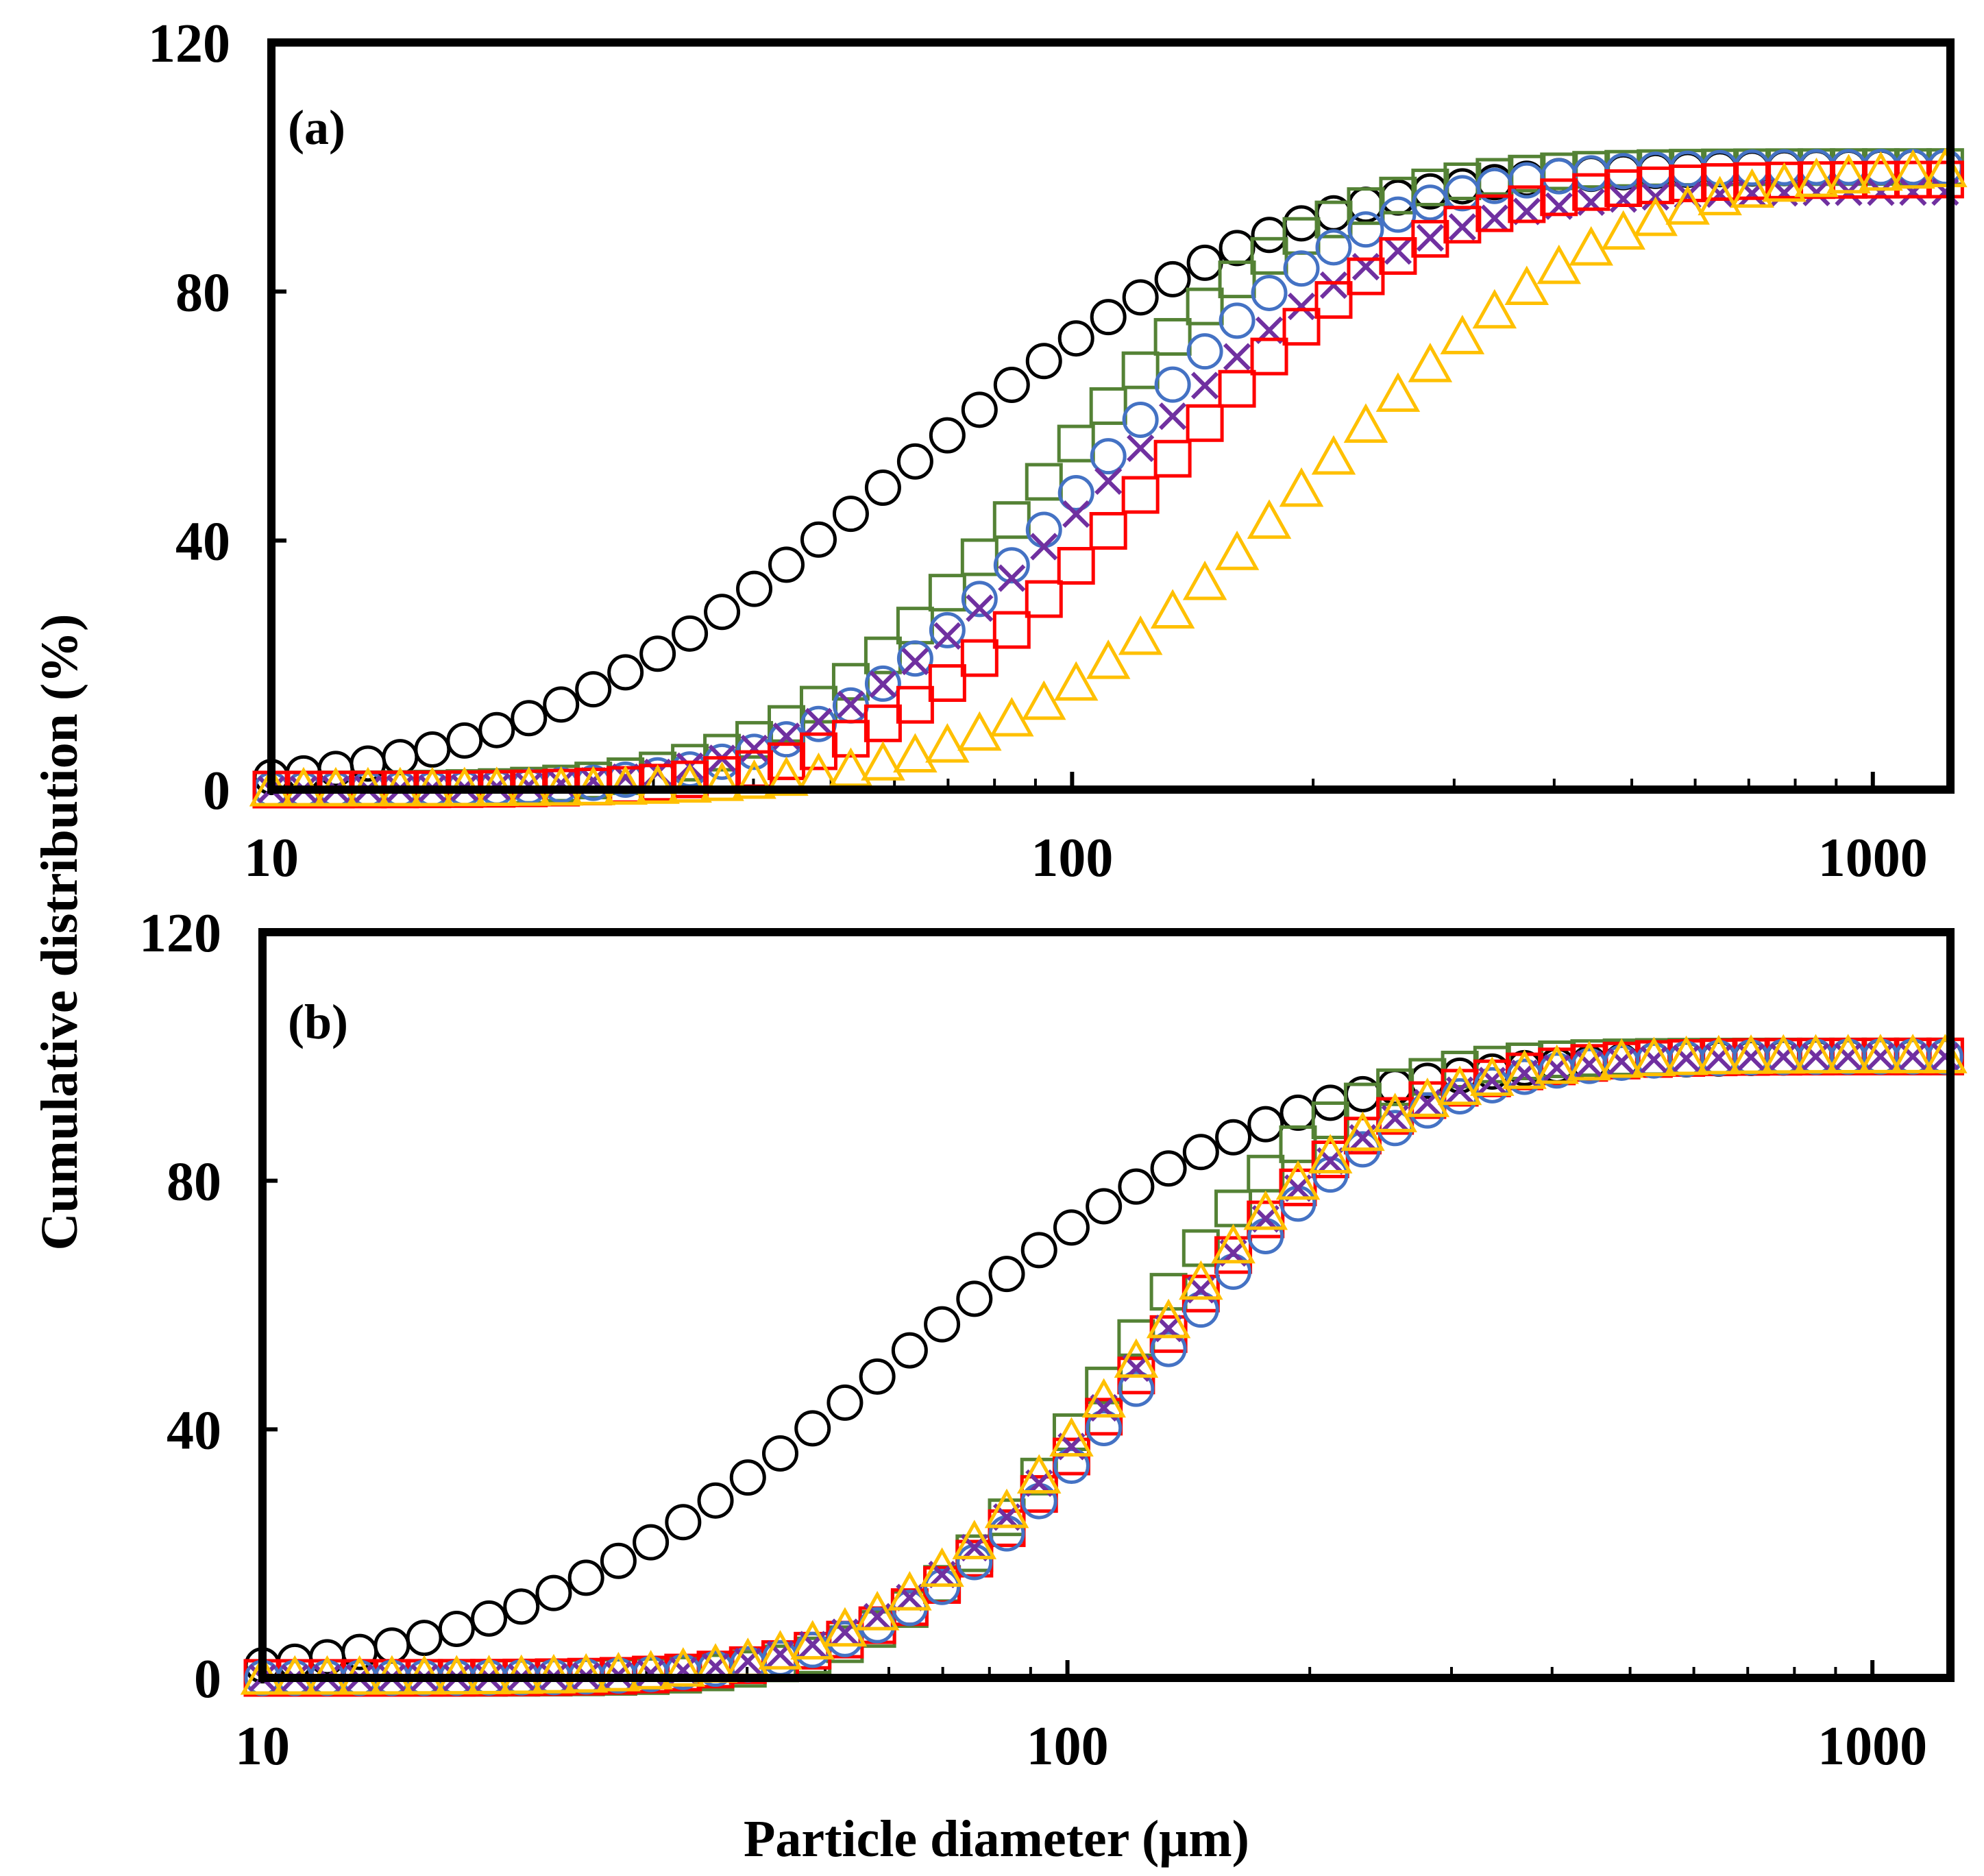 Image resolution: width=1984 pixels, height=1876 pixels. I want to click on x-tick-label: 1000, so click(1873, 858).